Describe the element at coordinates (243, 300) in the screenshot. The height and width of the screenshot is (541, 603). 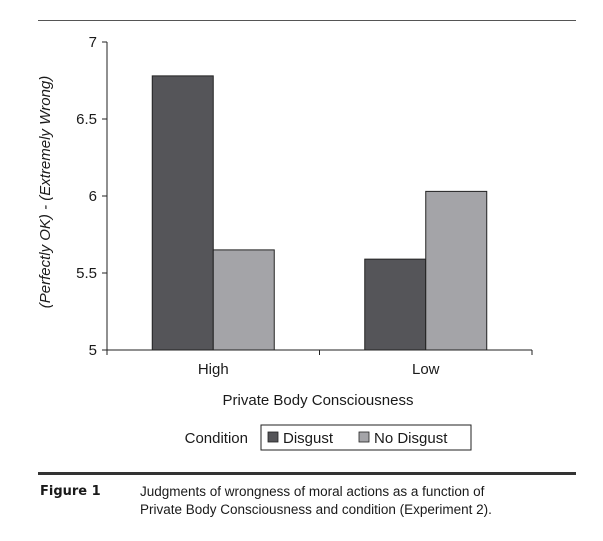
I see `bar-high-no-disgust` at that location.